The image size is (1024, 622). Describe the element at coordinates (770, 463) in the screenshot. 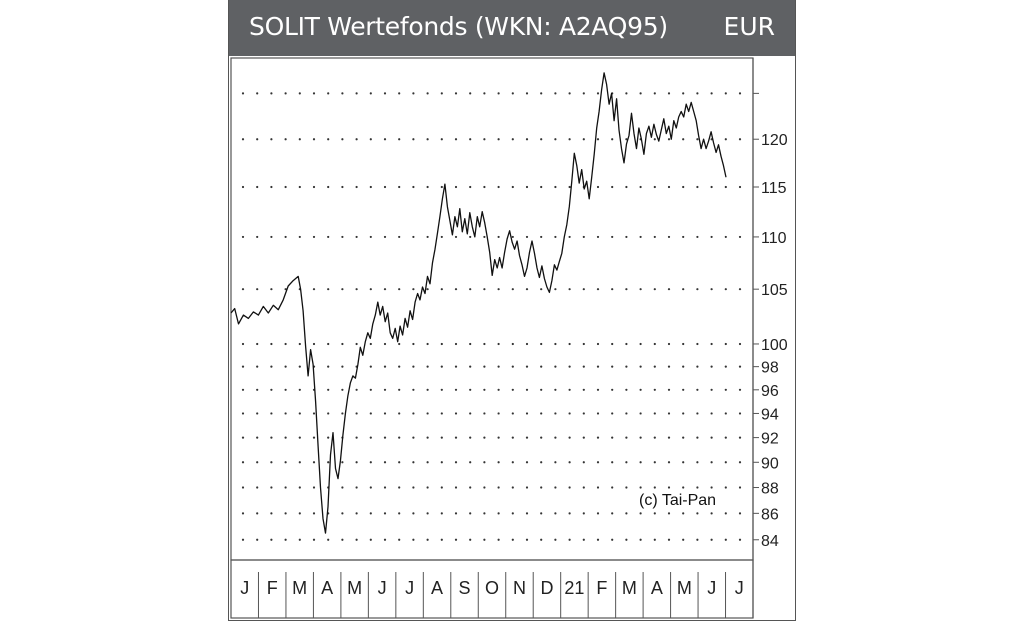

I see `y-tick-label: 90` at that location.